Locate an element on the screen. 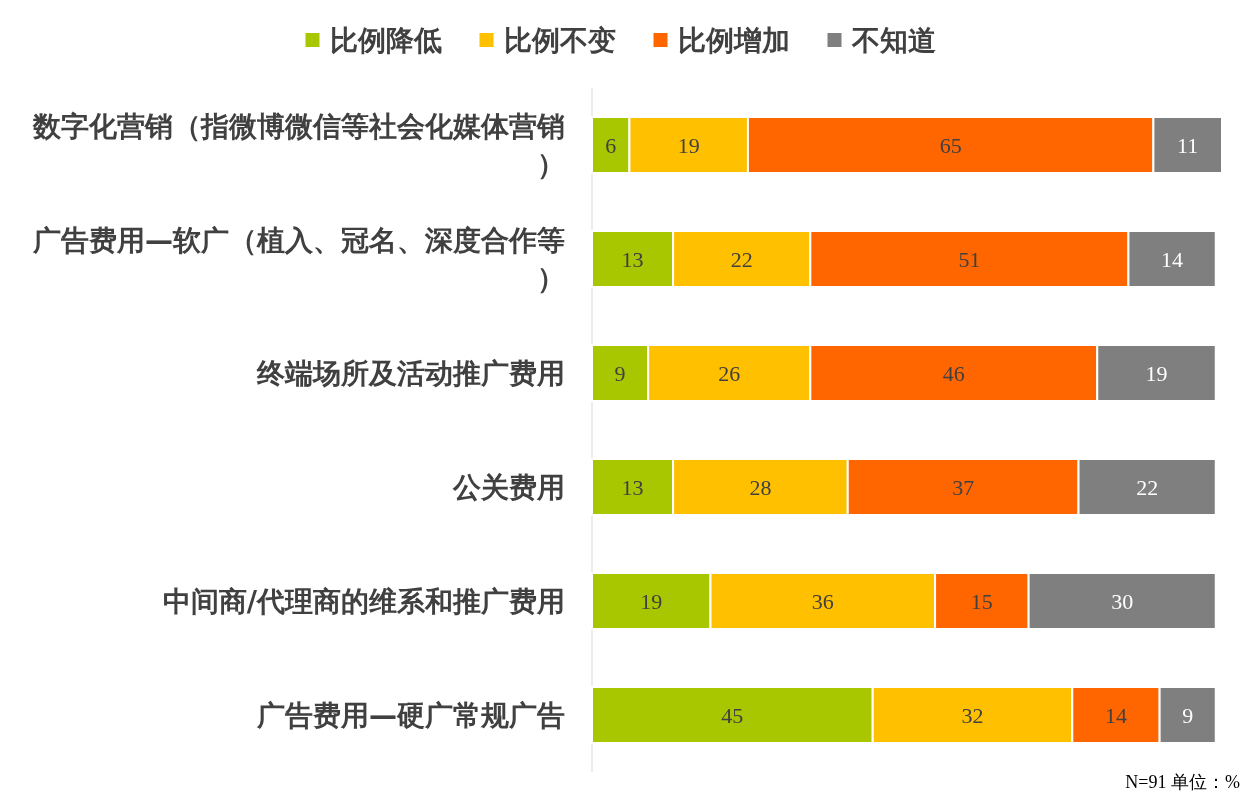 This screenshot has height=795, width=1243. data-label: 30 is located at coordinates (1122, 601).